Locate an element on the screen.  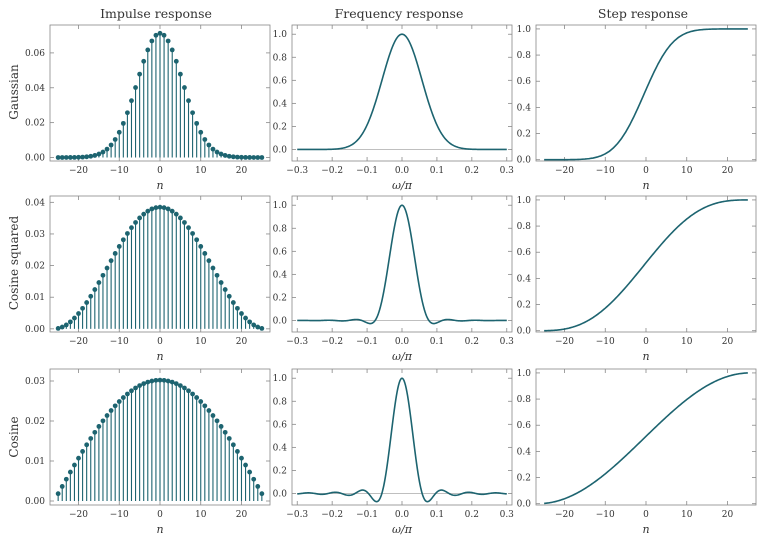
step-response-line is located at coordinates (646, 265).